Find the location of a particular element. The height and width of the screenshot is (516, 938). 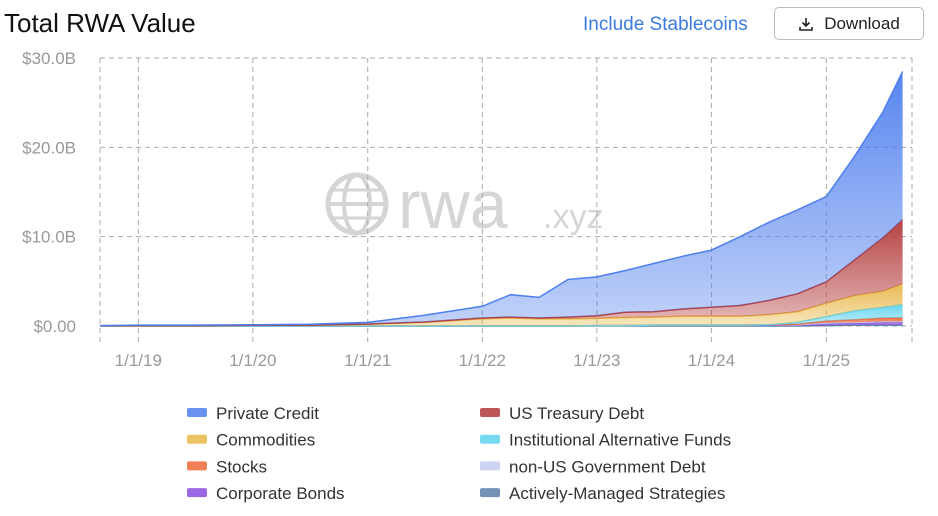

download-label: Download is located at coordinates (862, 23).